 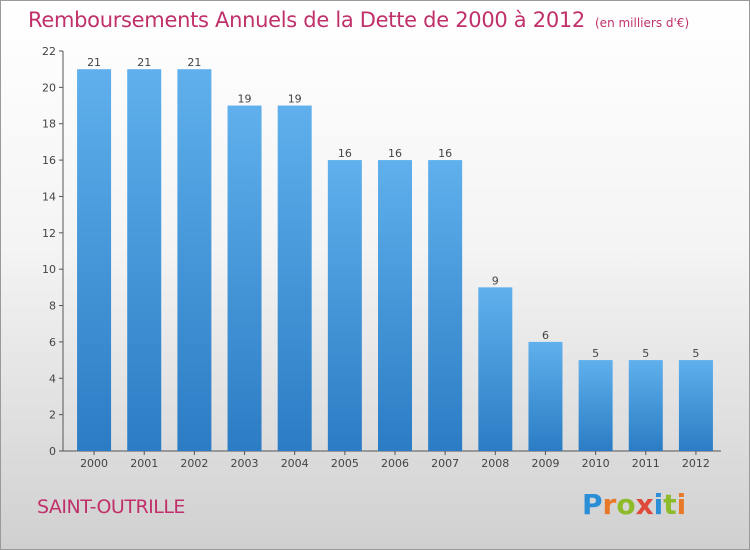 I want to click on logo-letter: o, so click(x=626, y=504).